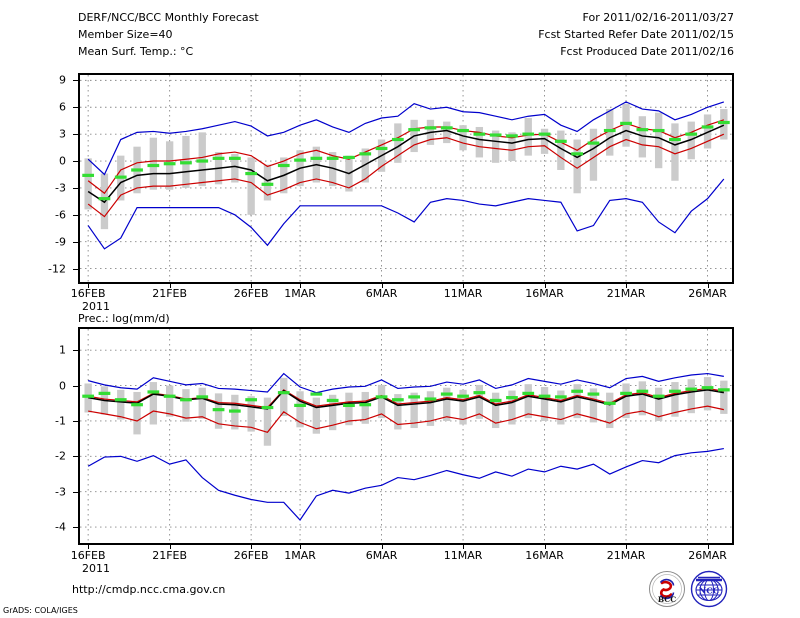 The height and width of the screenshot is (618, 800). I want to click on y-tick-label: -12, so click(57, 269).